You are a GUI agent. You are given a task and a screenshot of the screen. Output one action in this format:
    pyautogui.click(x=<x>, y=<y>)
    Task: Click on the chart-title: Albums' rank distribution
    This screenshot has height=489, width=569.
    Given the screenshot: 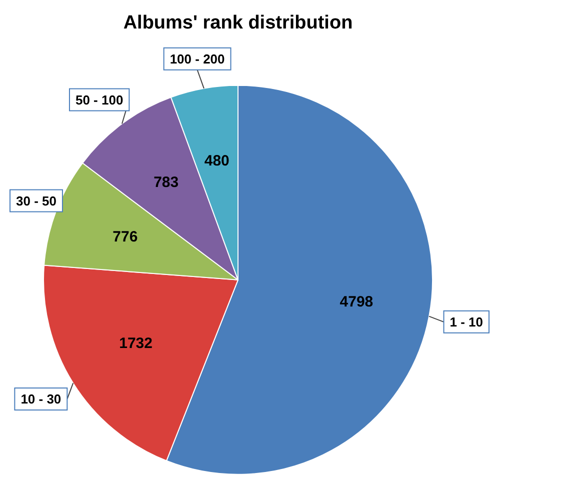 What is the action you would take?
    pyautogui.click(x=238, y=23)
    